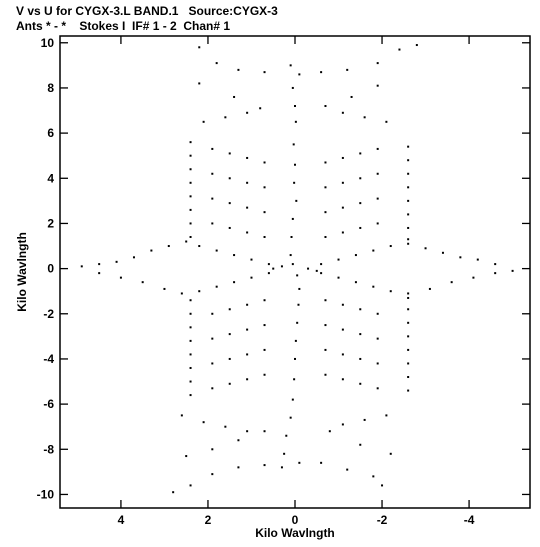  I want to click on x-tick-label: 2, so click(208, 520).